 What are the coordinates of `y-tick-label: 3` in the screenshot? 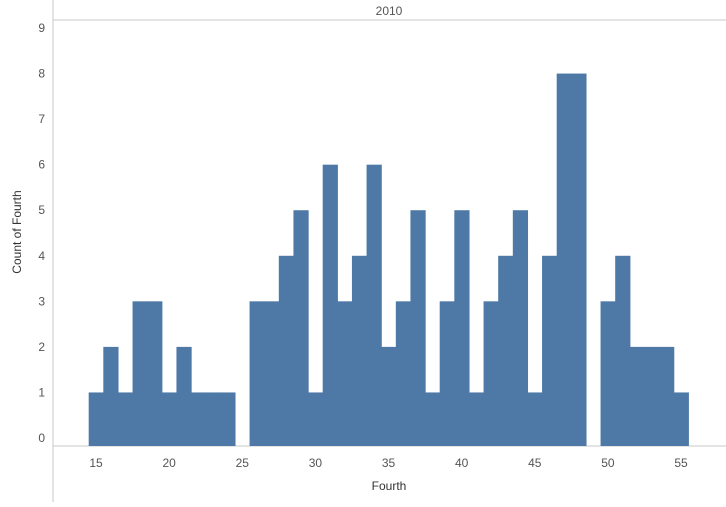 It's located at (41, 301).